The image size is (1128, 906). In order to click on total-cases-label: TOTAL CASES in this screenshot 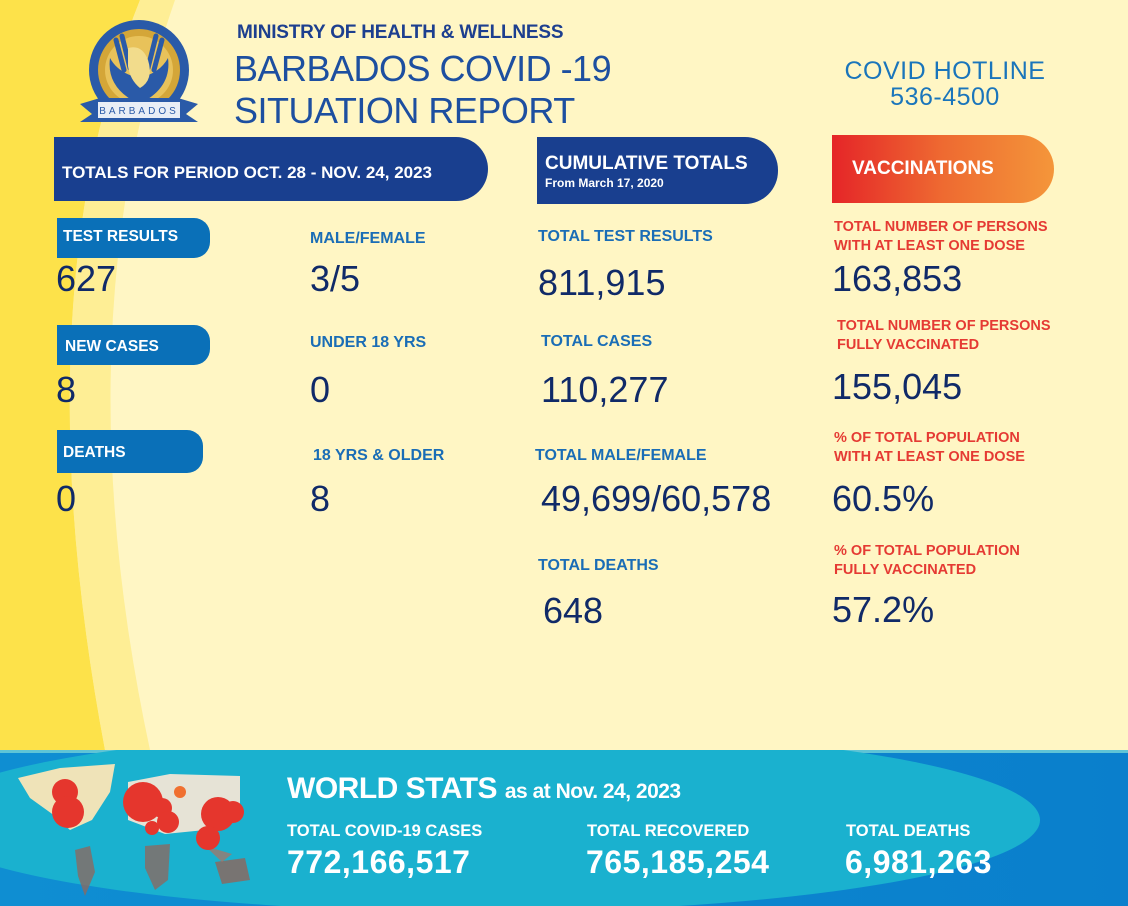, I will do `click(597, 341)`.